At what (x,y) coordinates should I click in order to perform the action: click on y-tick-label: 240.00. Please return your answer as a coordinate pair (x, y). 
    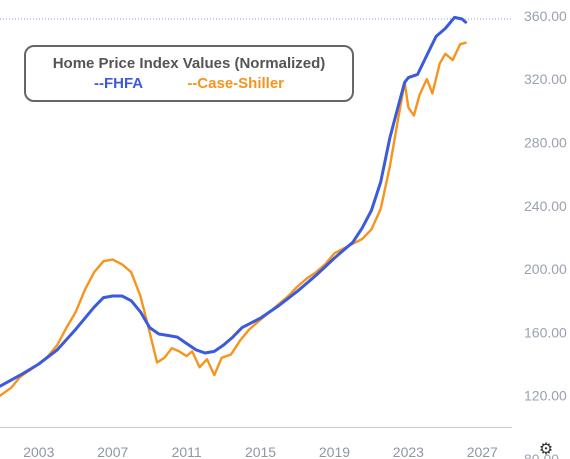
    Looking at the image, I should click on (545, 206).